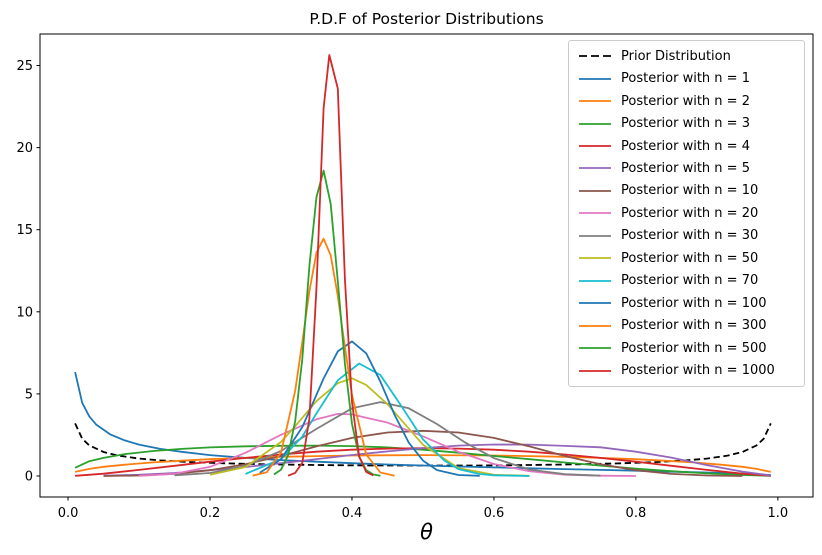 The height and width of the screenshot is (555, 822). Describe the element at coordinates (423, 509) in the screenshot. I see `x-axis: 0.0 0.2 0.4 0.6 0.8 1.0` at that location.